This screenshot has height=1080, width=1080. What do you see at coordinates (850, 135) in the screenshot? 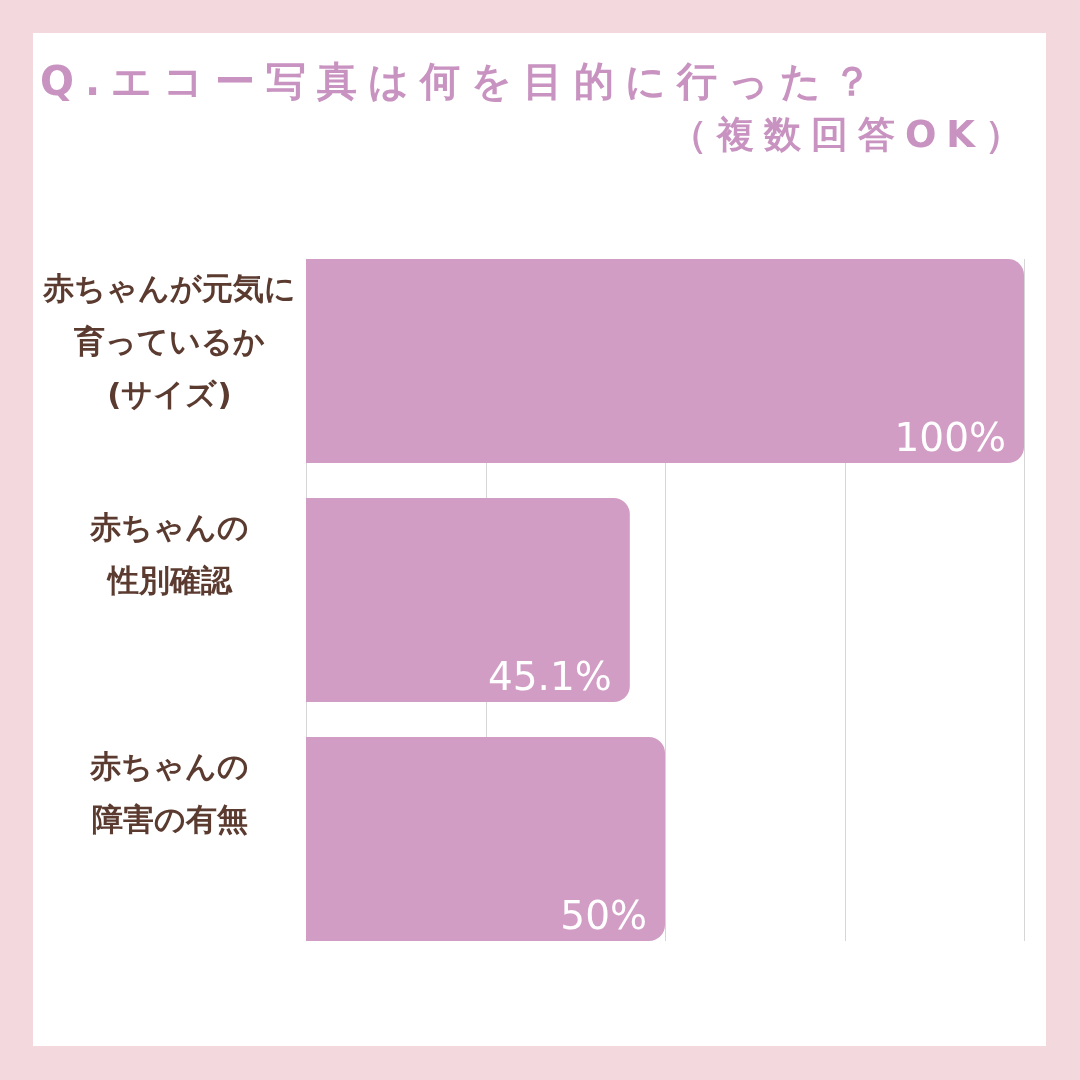
I see `chart-subtitle: （複数回答OK）` at bounding box center [850, 135].